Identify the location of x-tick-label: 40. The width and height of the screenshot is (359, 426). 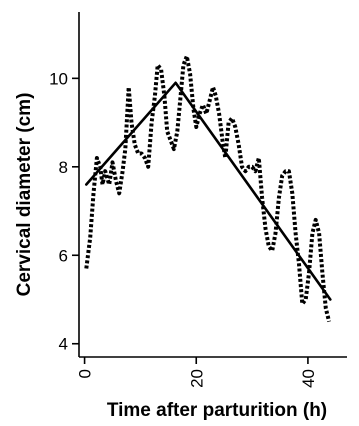
(308, 378).